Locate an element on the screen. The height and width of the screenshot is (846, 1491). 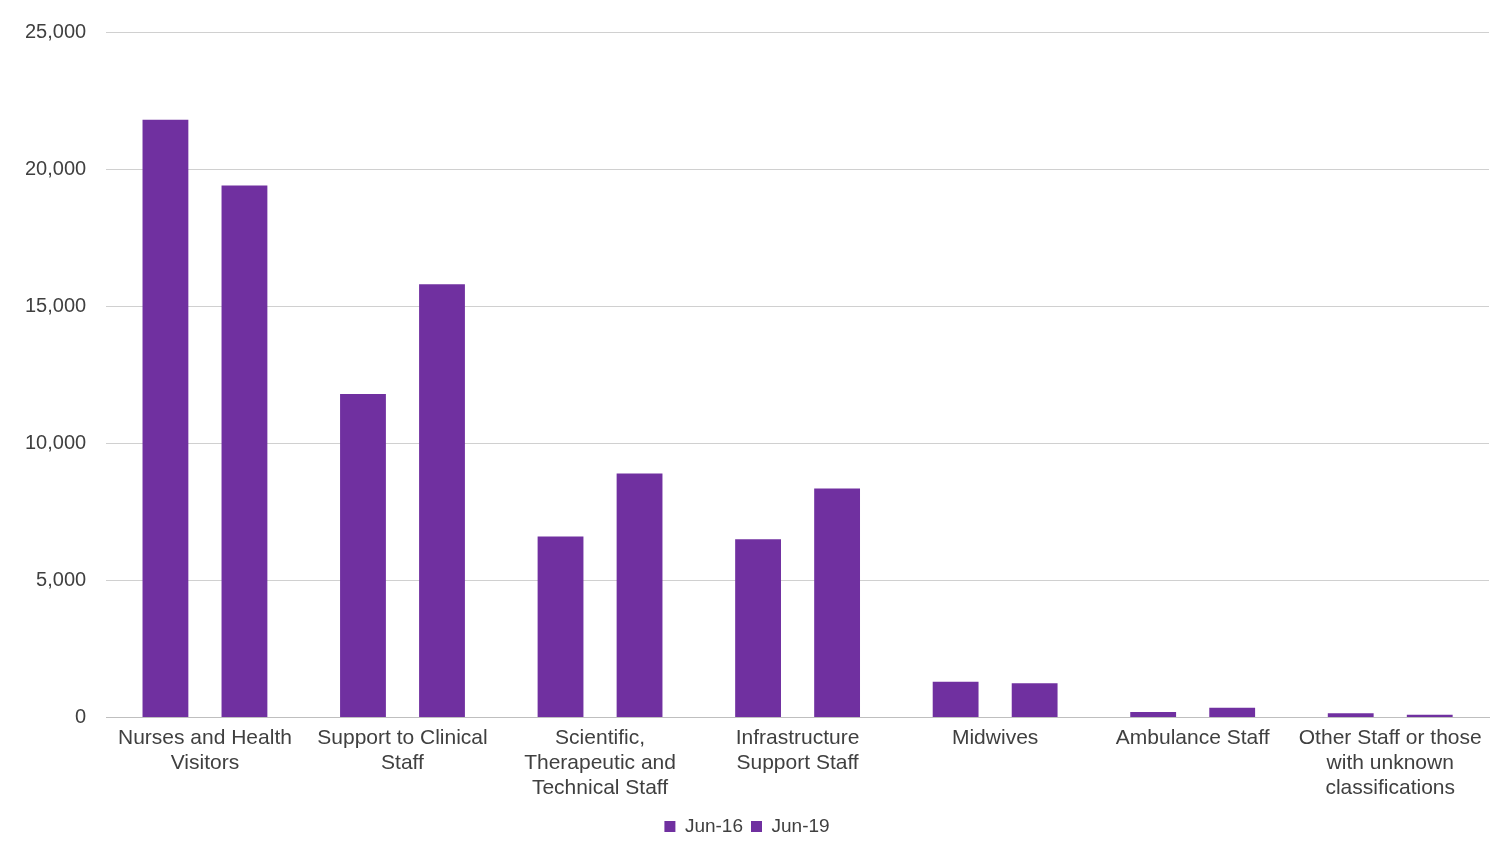
x-tick-label: Infrastructure Support Staff is located at coordinates (797, 748).